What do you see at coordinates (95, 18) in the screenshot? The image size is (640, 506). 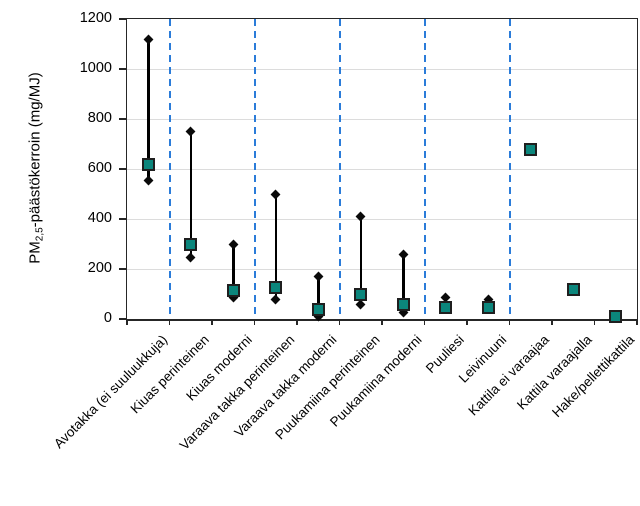 I see `y-tick-label: 1200` at bounding box center [95, 18].